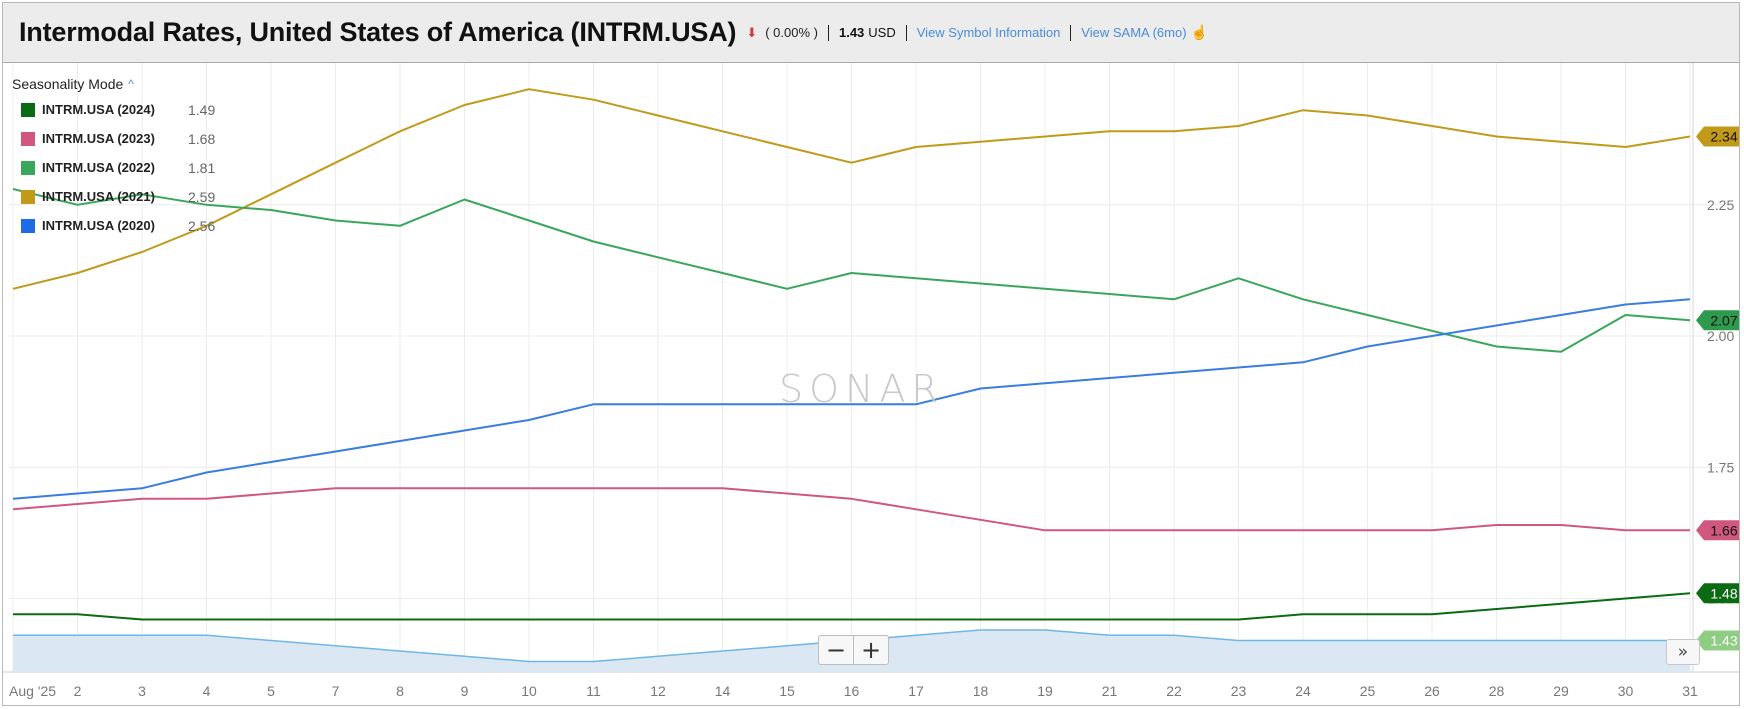 This screenshot has height=709, width=1744. What do you see at coordinates (1303, 691) in the screenshot?
I see `x-tick-label: 24` at bounding box center [1303, 691].